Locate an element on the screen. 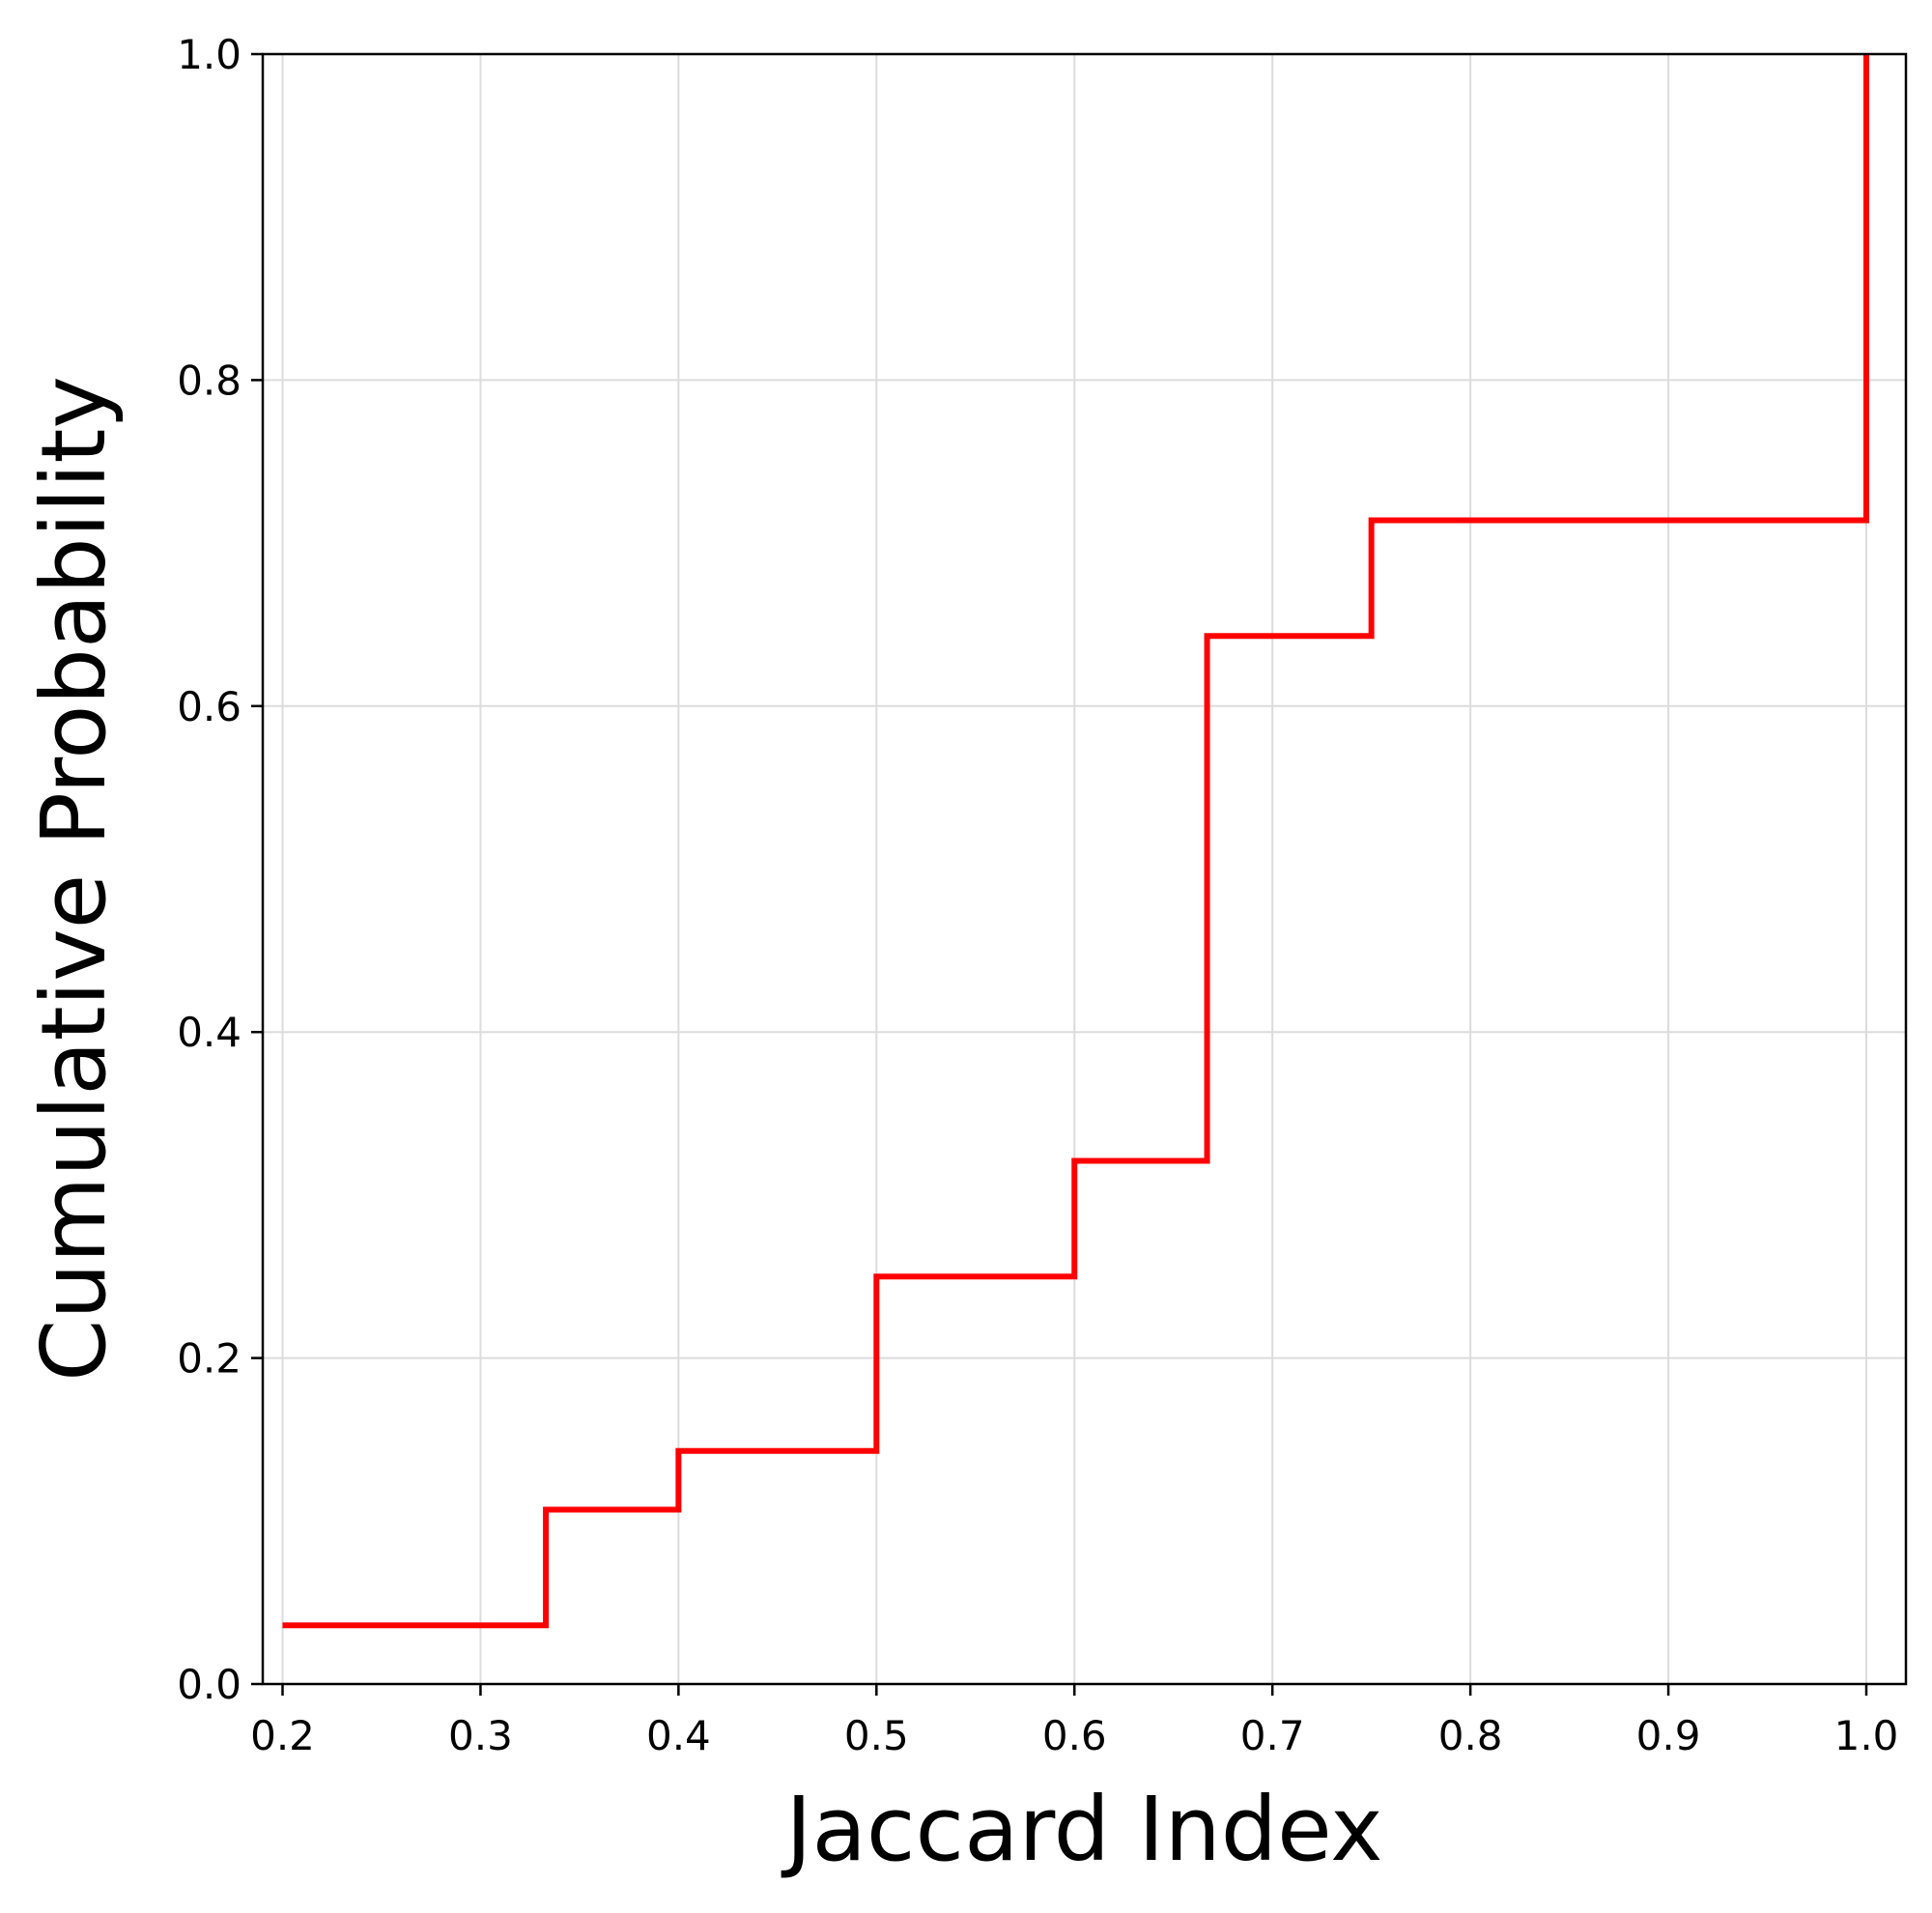 The width and height of the screenshot is (1932, 1913). y-tick-label: 0.6 is located at coordinates (209, 706).